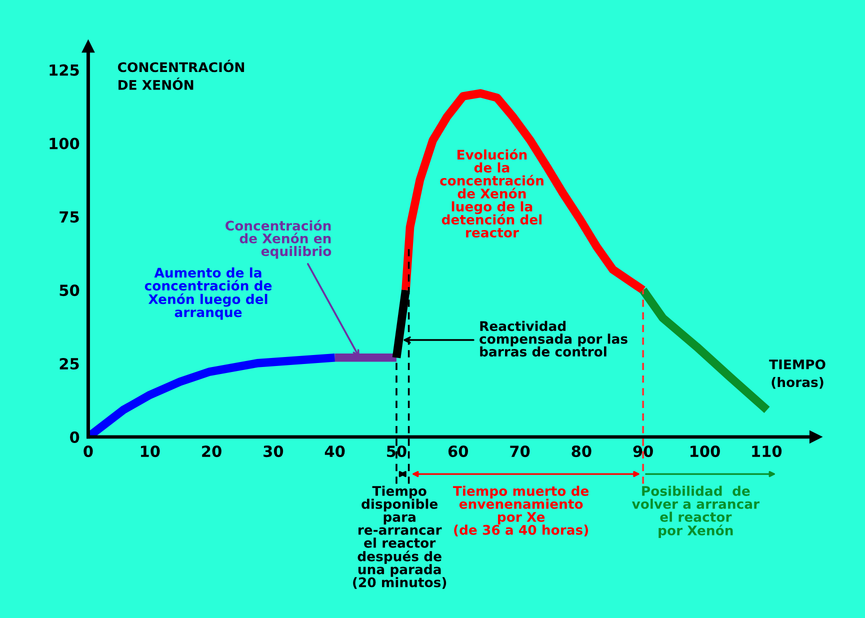 The image size is (865, 618). I want to click on x-axis-title: TIEMPO (horas), so click(797, 374).